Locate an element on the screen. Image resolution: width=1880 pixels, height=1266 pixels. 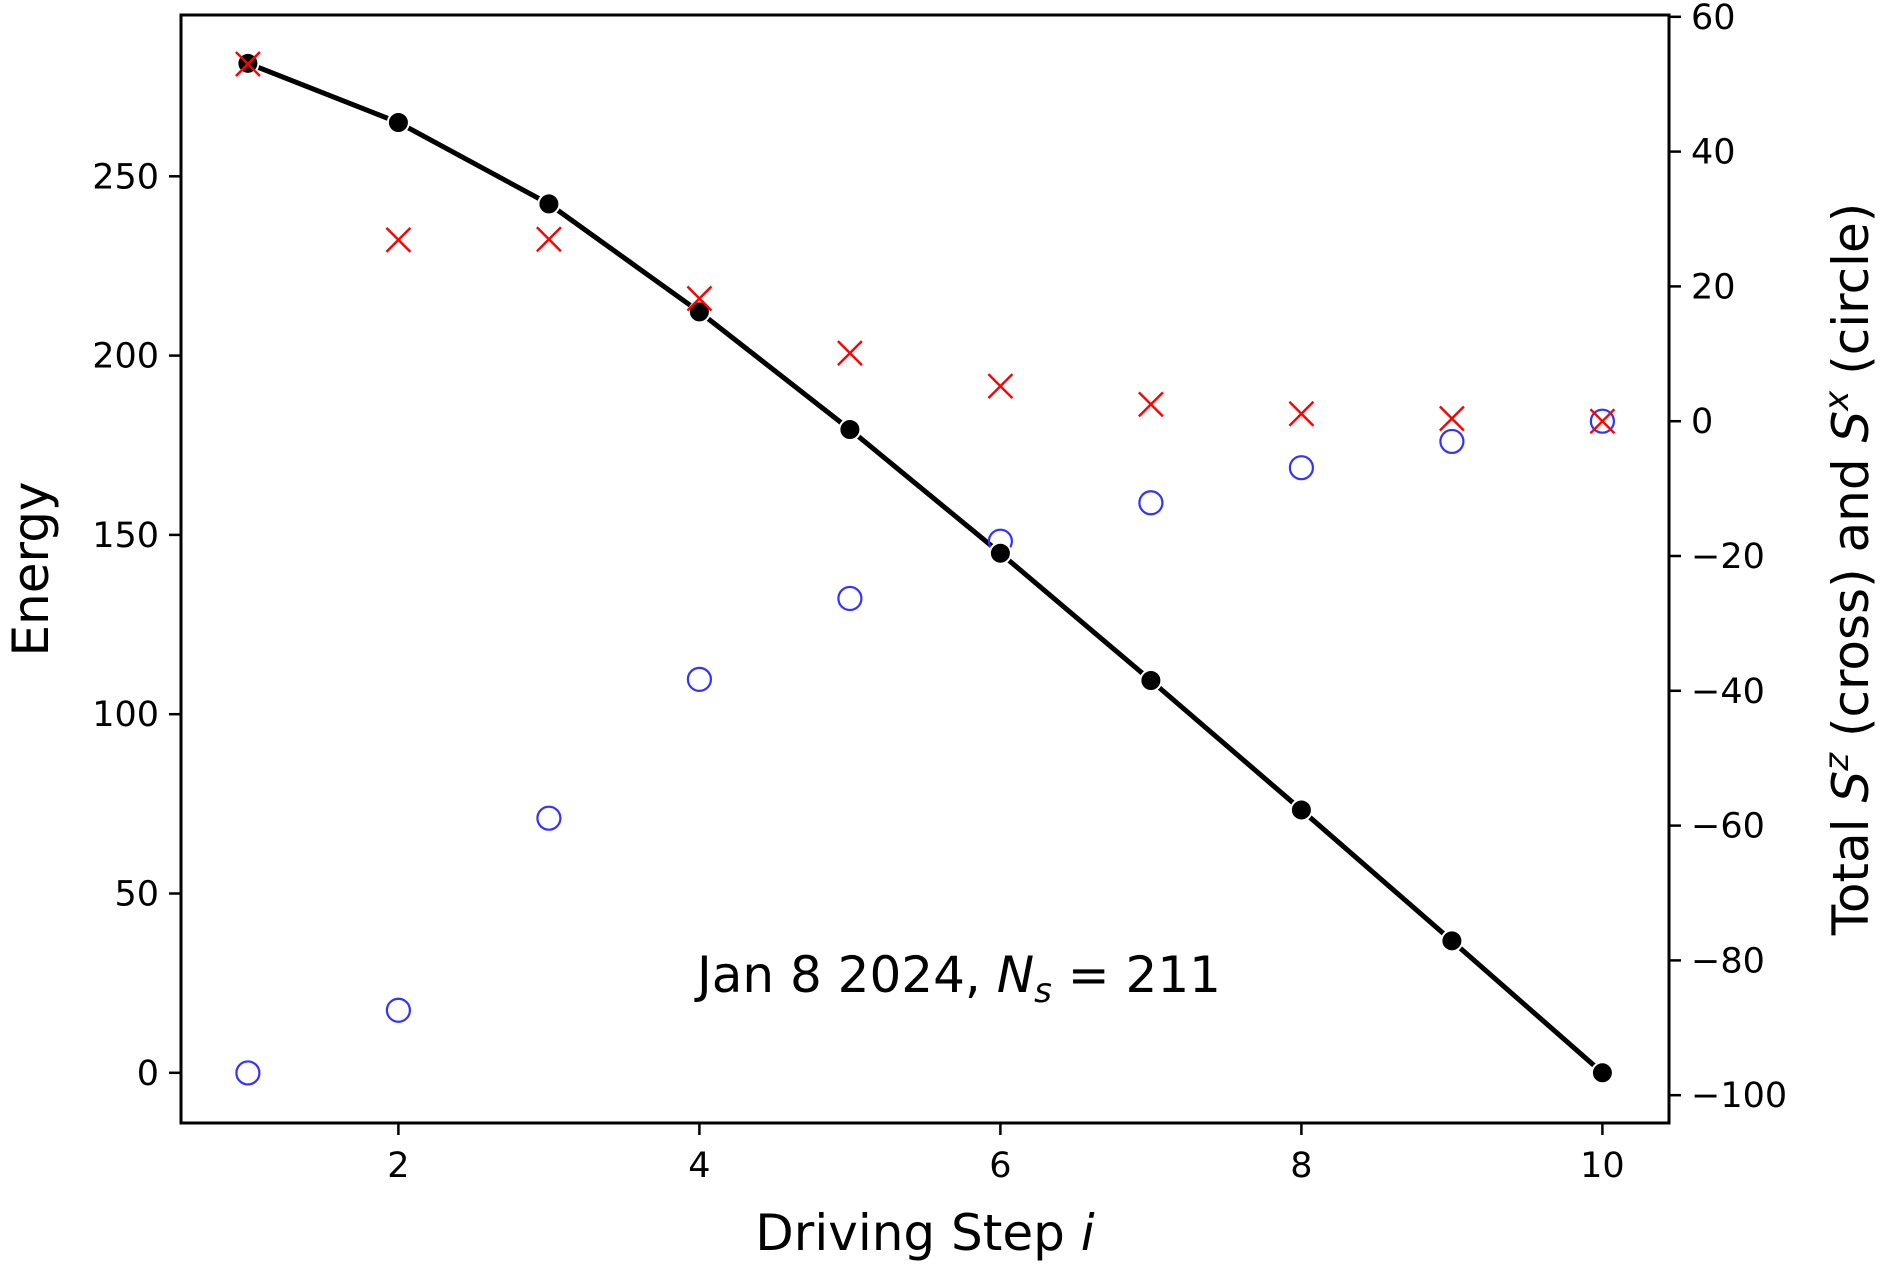
x-axis-label: Driving Step i is located at coordinates (925, 1233).